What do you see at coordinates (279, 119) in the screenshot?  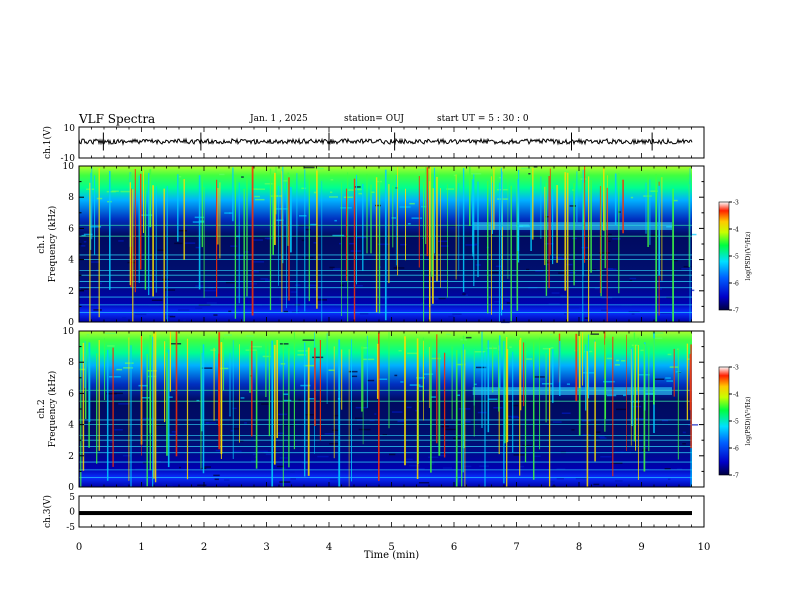 I see `date-label: Jan. 1 , 2025` at bounding box center [279, 119].